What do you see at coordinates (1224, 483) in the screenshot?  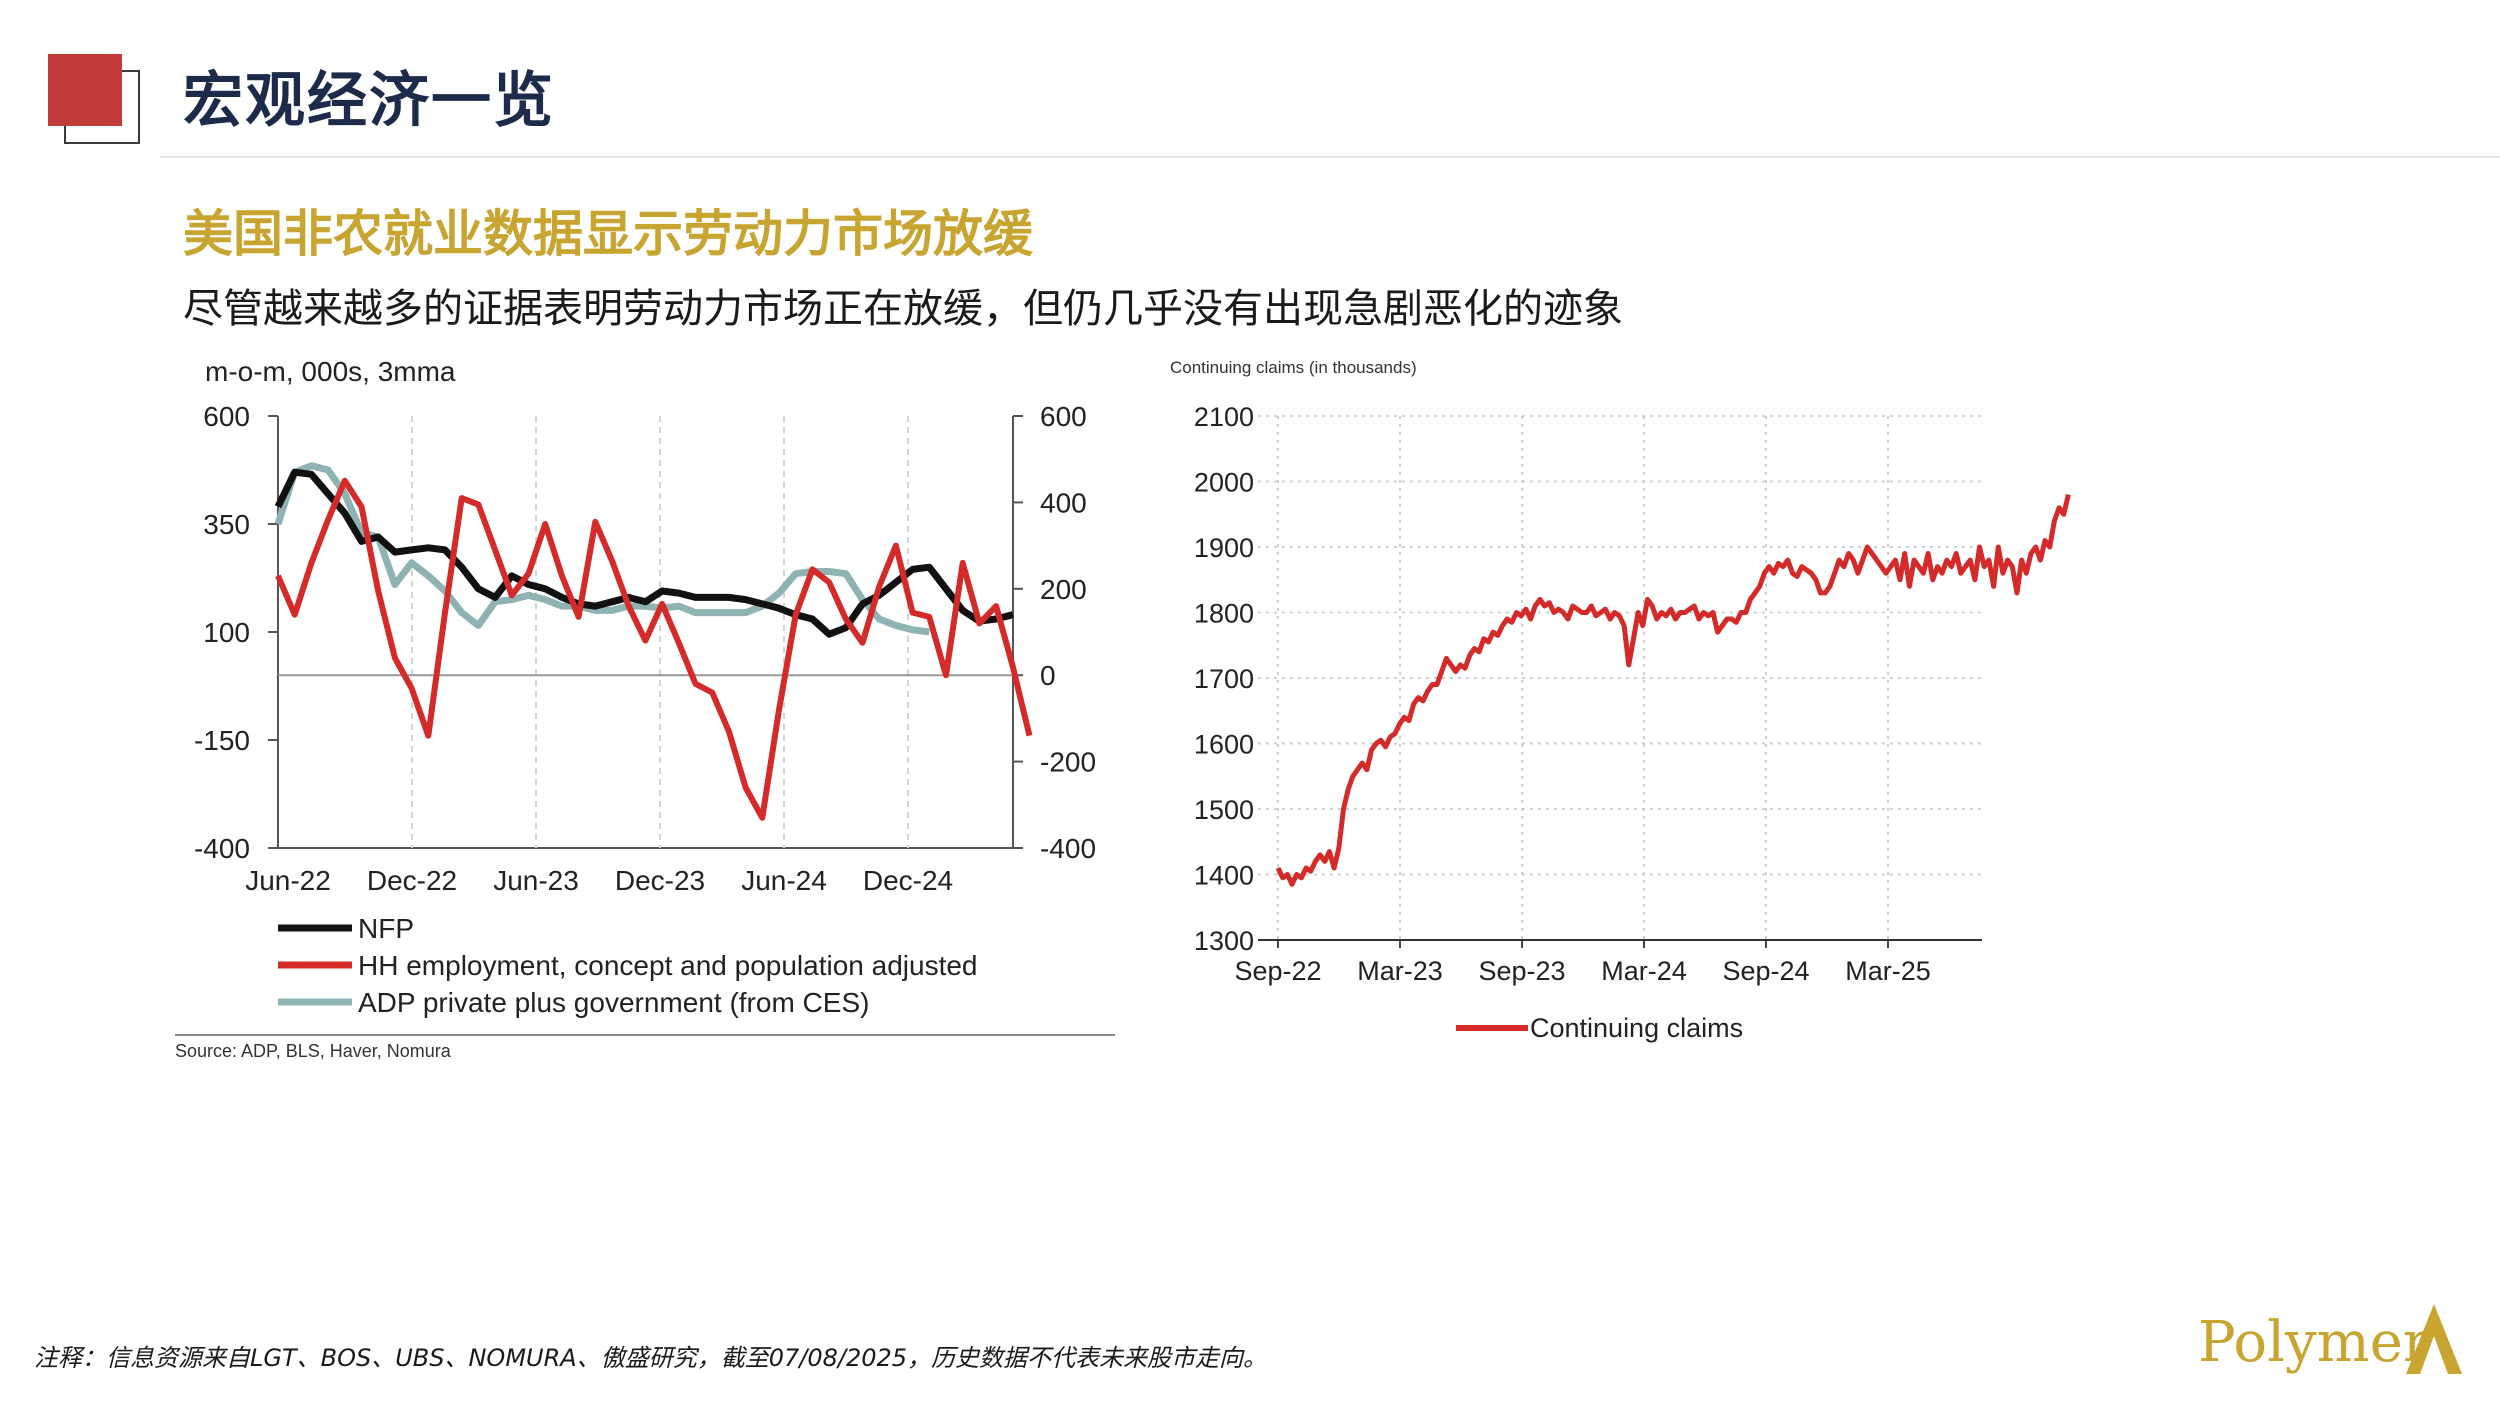 I see `chart2-y-tick-label: 2000` at bounding box center [1224, 483].